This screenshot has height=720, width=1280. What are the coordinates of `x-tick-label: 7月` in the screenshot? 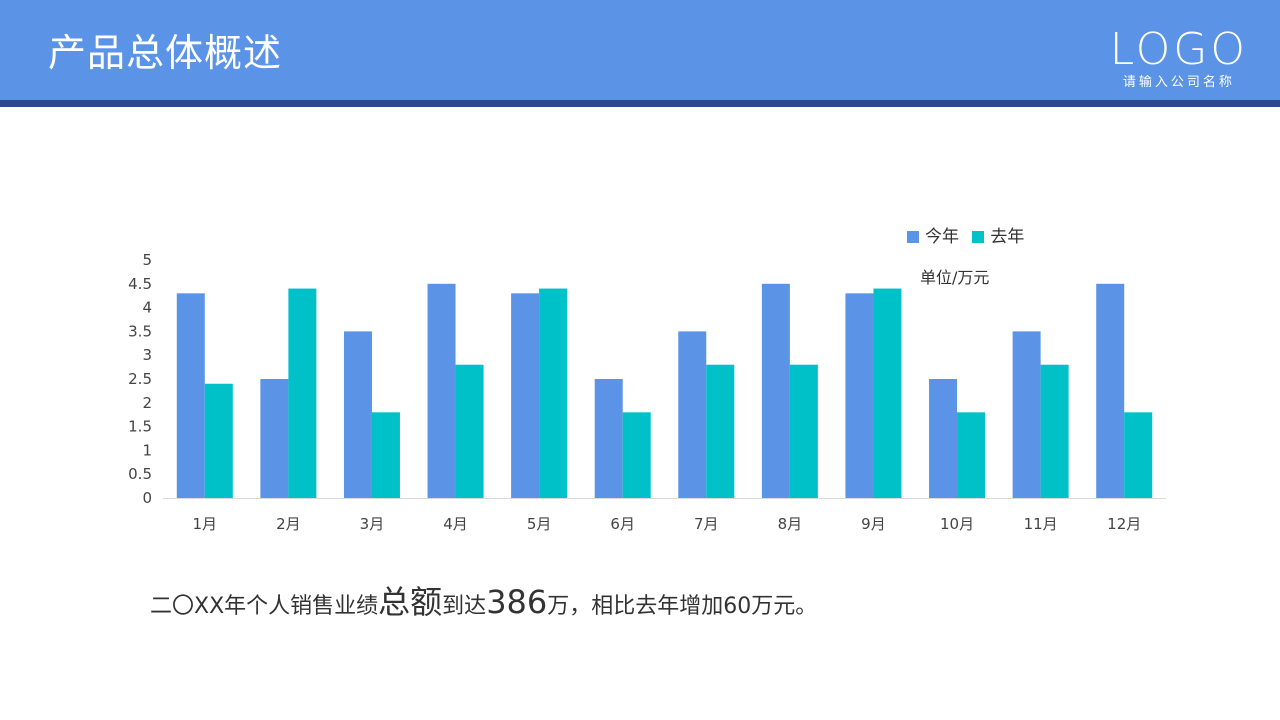 It's located at (706, 524).